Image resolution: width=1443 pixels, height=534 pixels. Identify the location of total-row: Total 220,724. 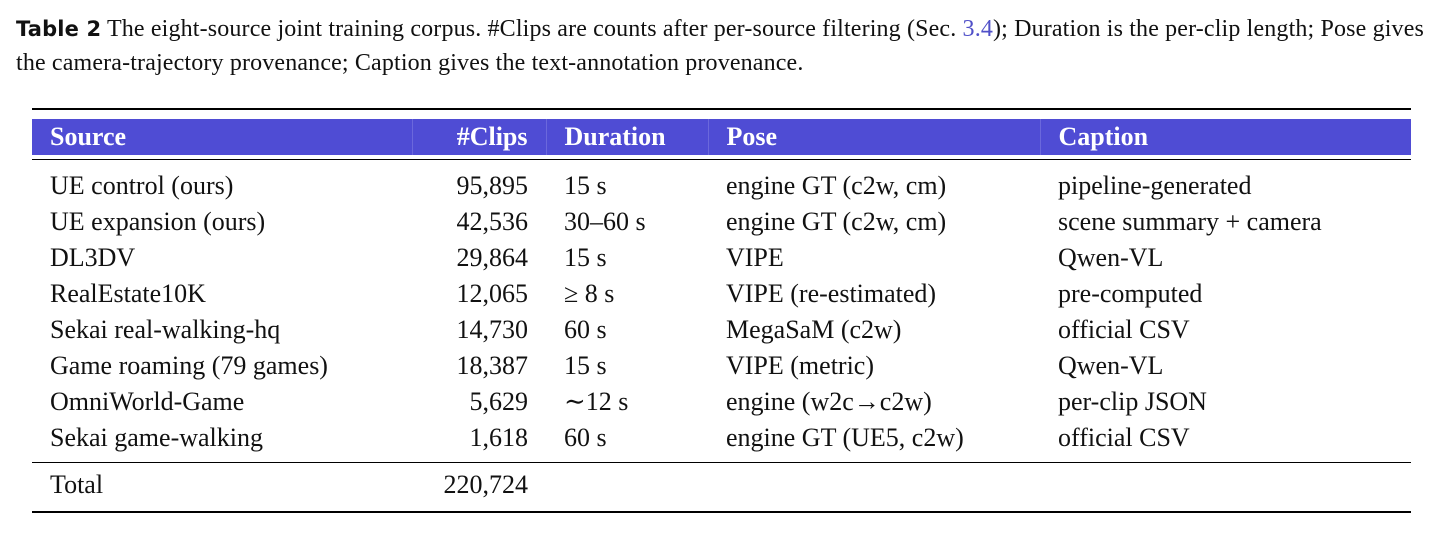
(721, 485).